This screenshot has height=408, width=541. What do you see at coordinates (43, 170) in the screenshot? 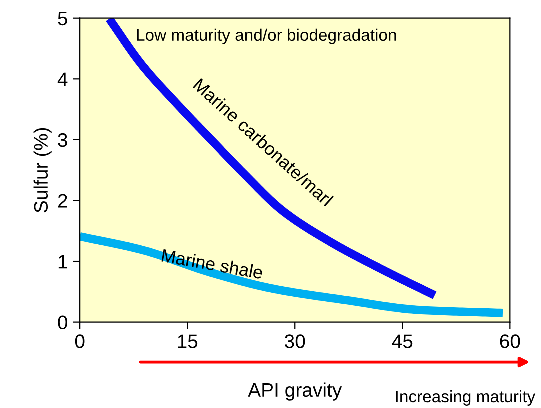
I see `y-axis-title: Sulfur (%)` at bounding box center [43, 170].